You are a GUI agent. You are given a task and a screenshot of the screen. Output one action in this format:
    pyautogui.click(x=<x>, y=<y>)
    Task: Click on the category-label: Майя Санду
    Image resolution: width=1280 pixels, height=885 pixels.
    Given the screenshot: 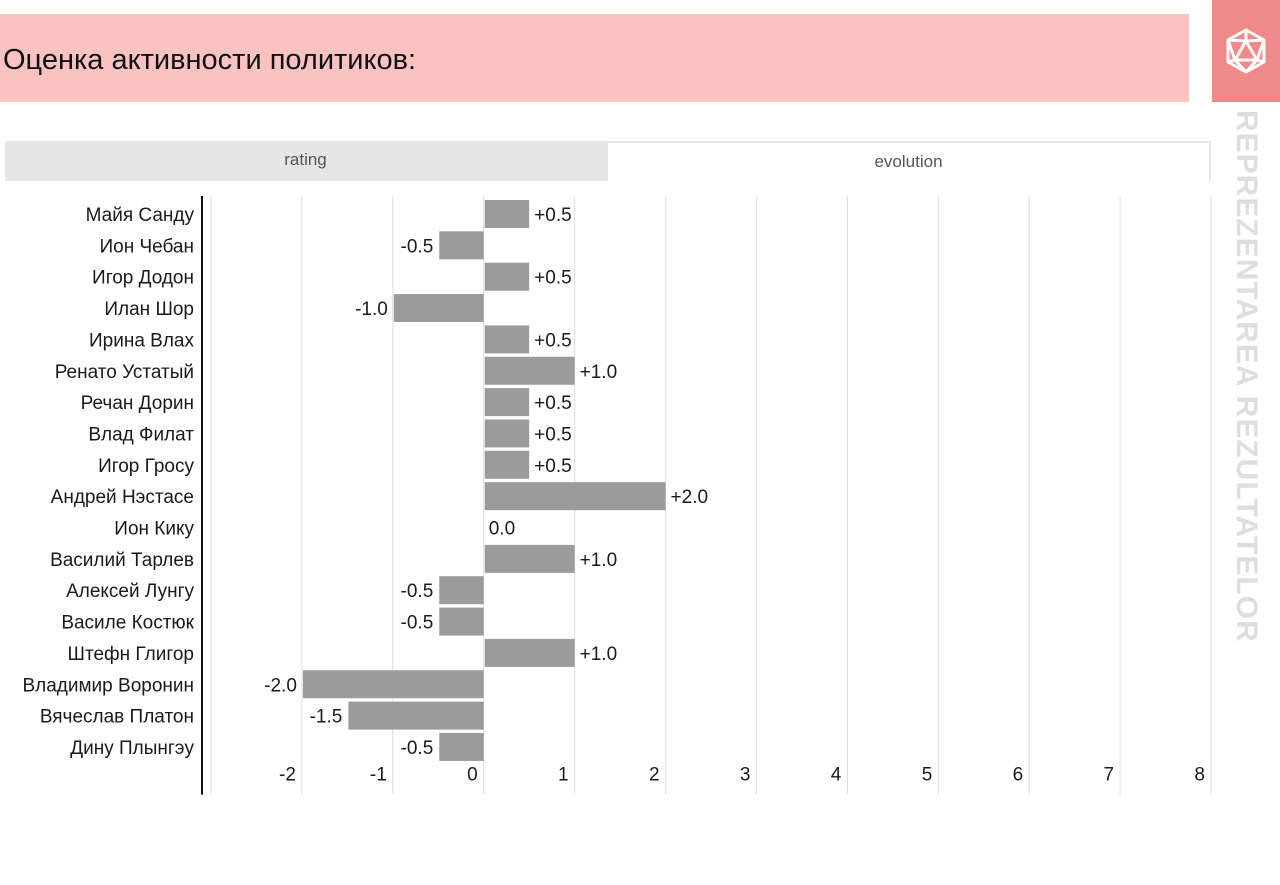 What is the action you would take?
    pyautogui.click(x=140, y=215)
    